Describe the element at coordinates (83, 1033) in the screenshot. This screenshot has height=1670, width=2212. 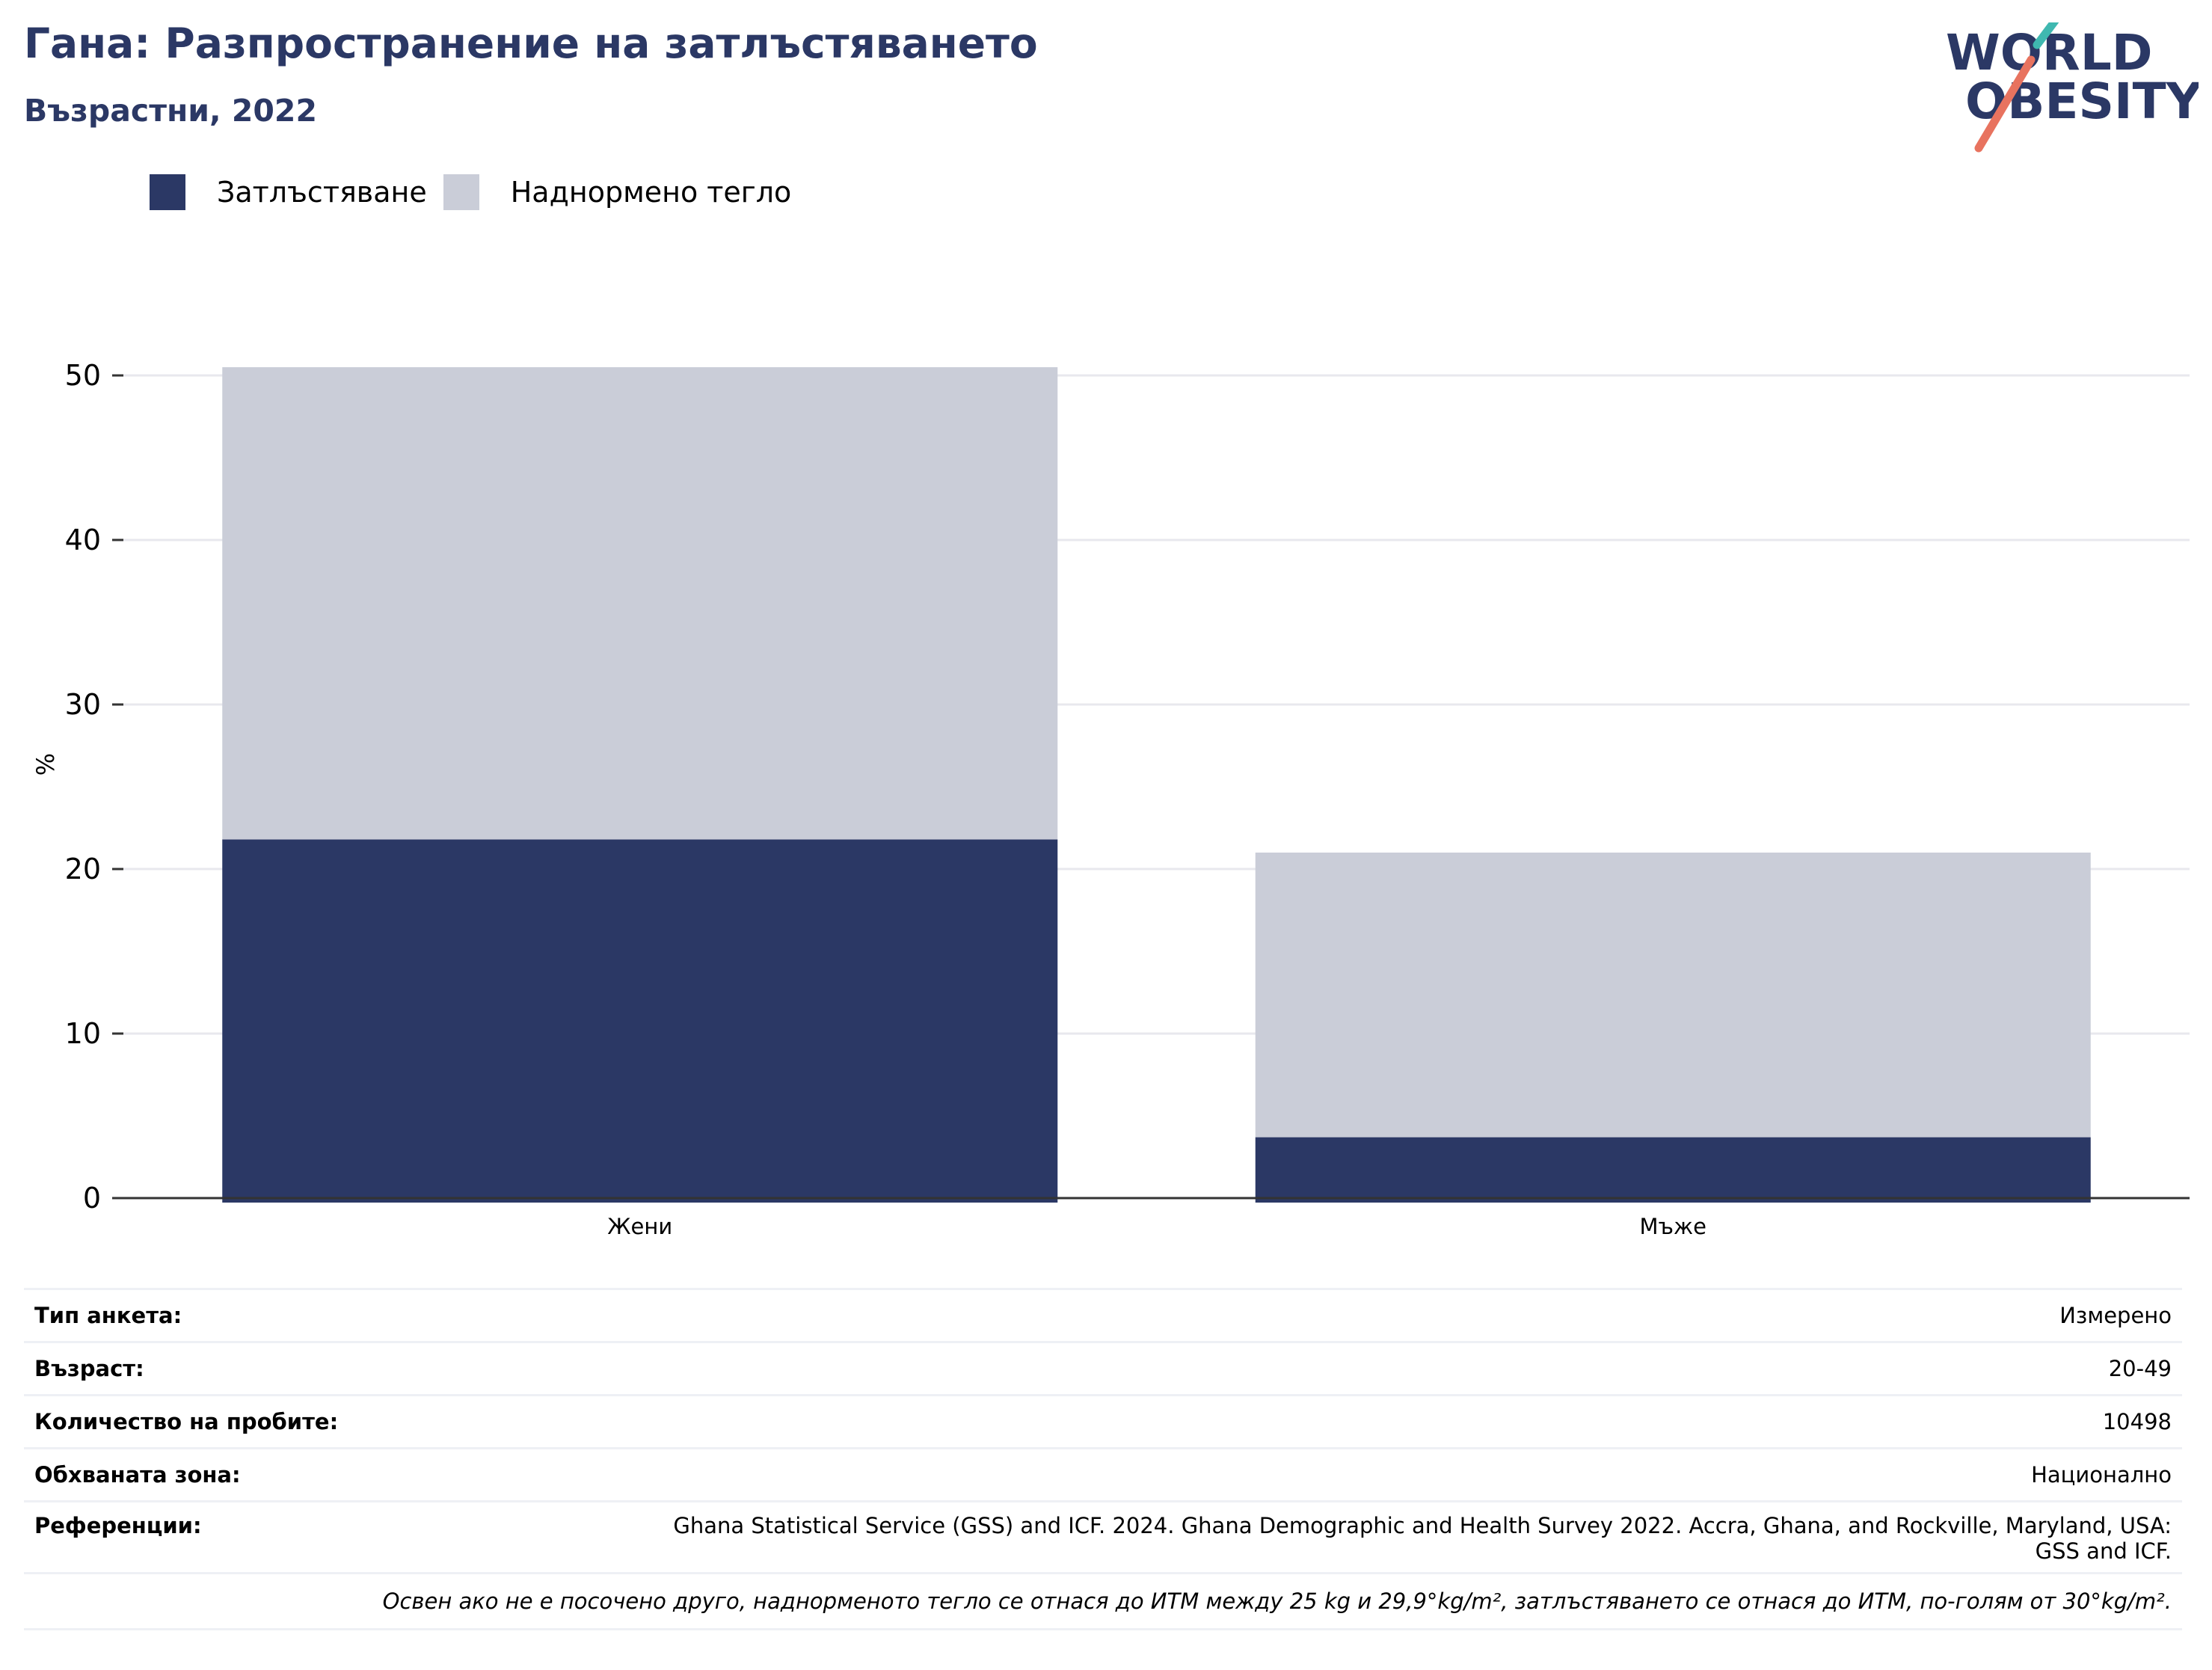
I see `y-tick-label: 10` at that location.